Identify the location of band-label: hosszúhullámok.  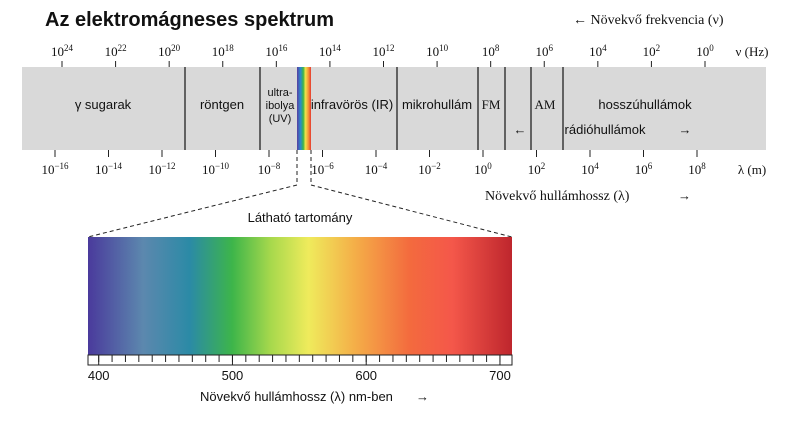
(645, 104).